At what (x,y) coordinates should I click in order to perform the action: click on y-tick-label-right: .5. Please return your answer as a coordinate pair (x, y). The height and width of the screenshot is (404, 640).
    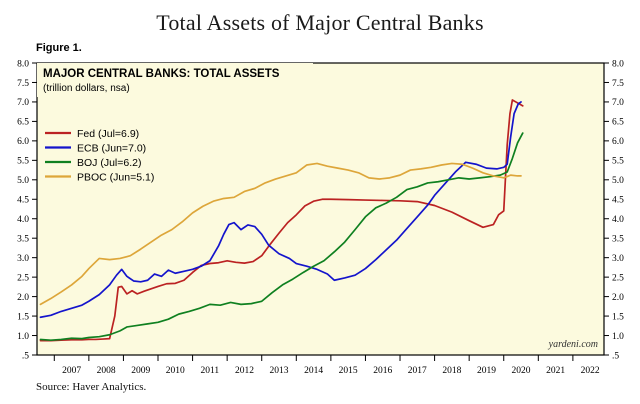
    Looking at the image, I should click on (615, 356).